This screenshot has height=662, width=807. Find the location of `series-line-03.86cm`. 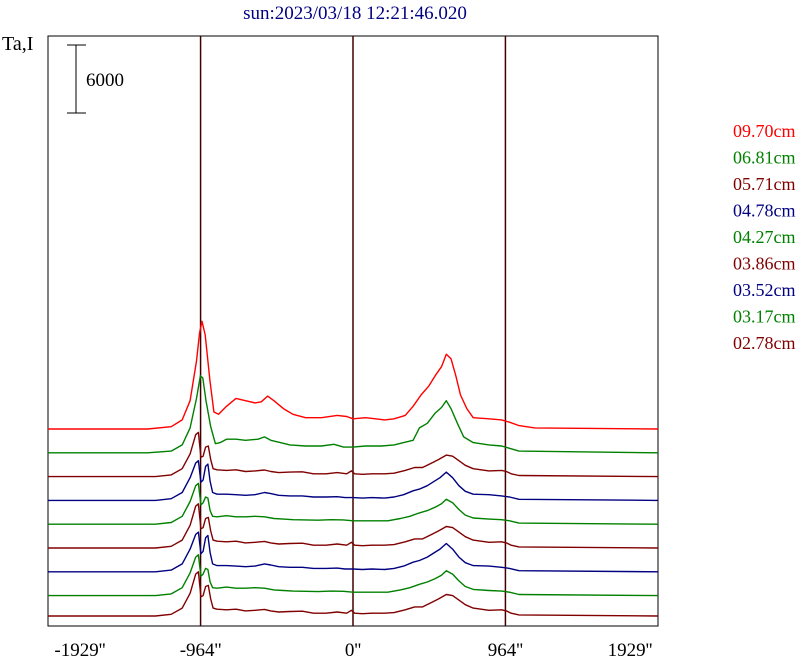

series-line-03.86cm is located at coordinates (353, 526).